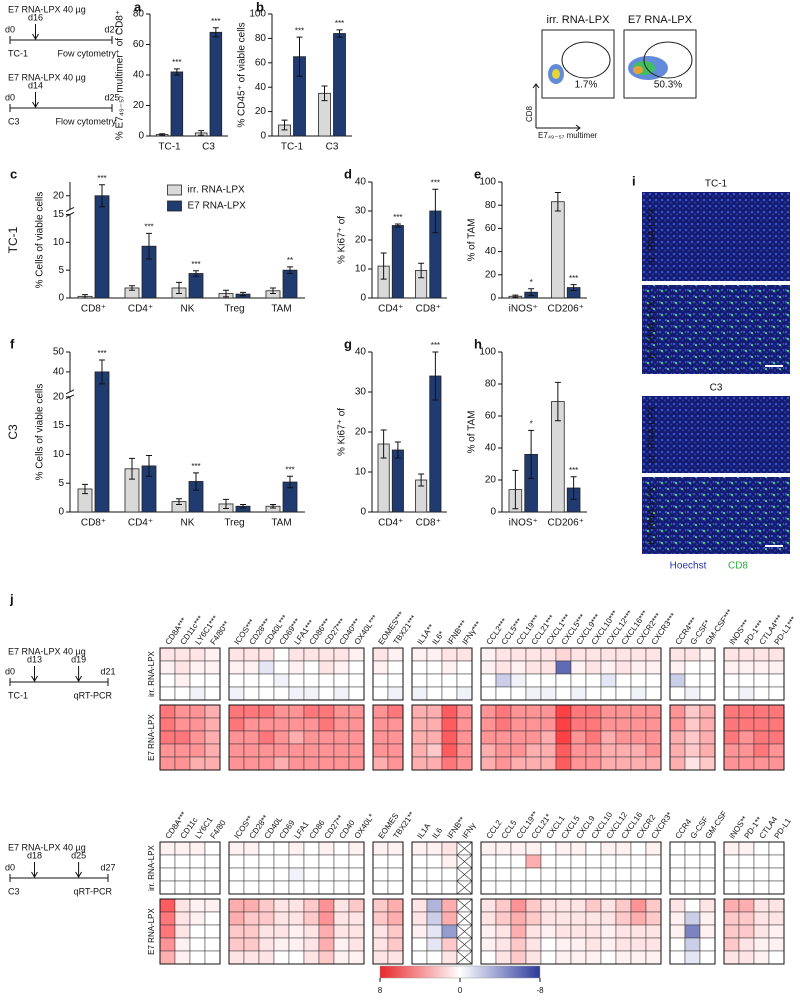 The height and width of the screenshot is (1003, 800). What do you see at coordinates (738, 566) in the screenshot?
I see `stain-label: CD8` at bounding box center [738, 566].